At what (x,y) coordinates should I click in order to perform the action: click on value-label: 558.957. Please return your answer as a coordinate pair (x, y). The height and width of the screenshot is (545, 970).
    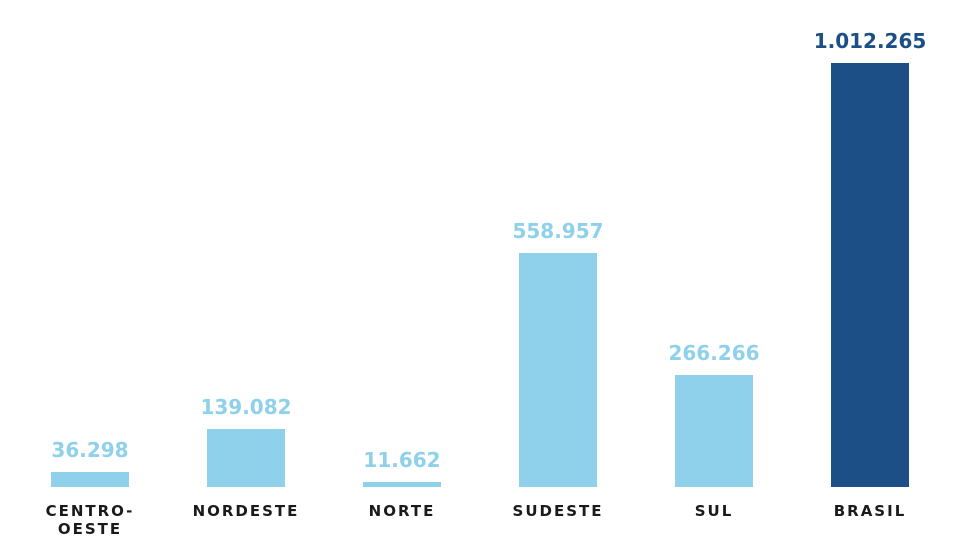
    Looking at the image, I should click on (558, 230).